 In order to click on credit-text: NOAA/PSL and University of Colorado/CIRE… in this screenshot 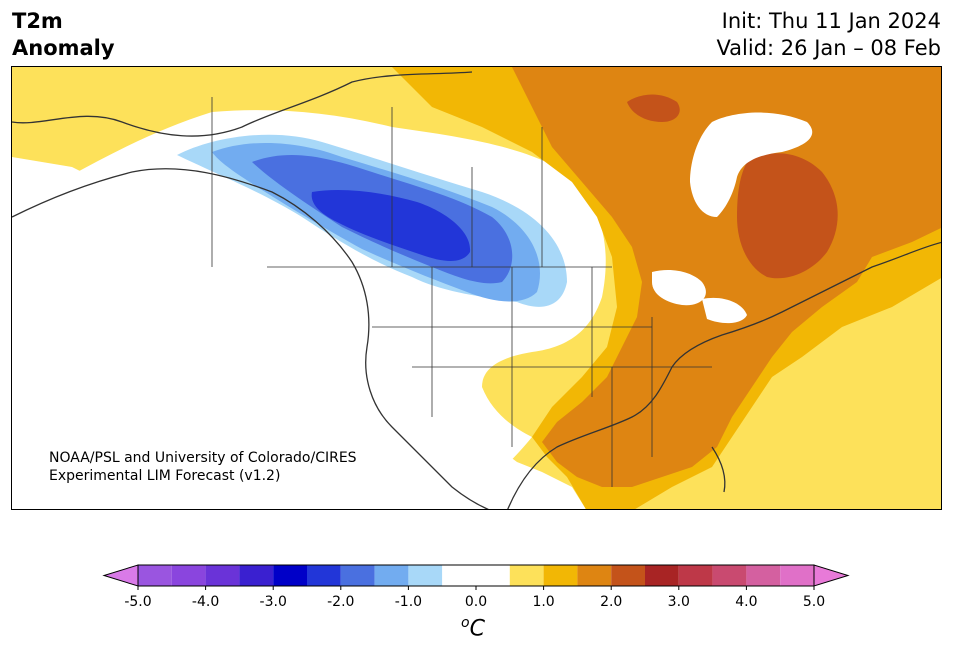, I will do `click(203, 467)`.